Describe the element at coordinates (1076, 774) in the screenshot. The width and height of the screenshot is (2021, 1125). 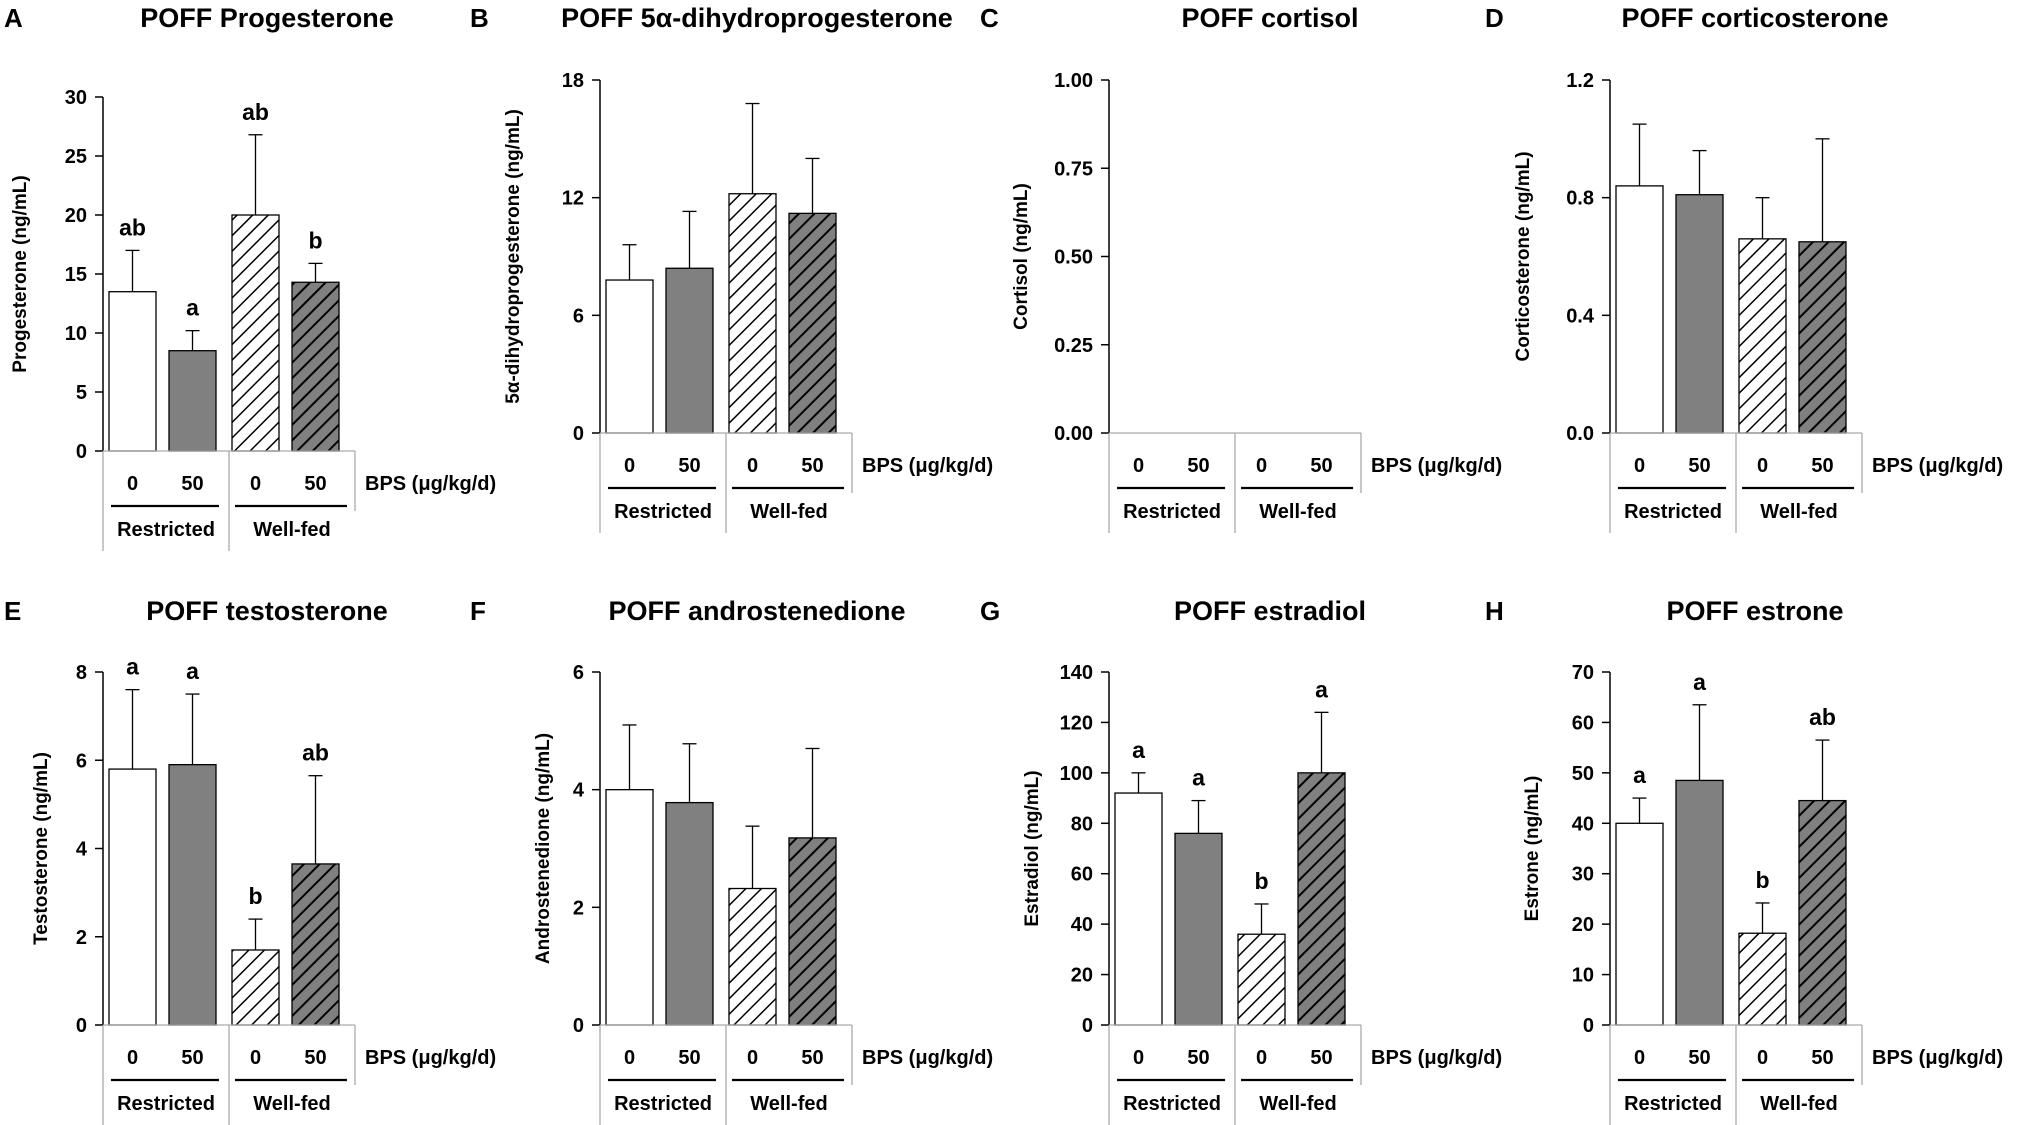
I see `y-tick-label: 100` at that location.